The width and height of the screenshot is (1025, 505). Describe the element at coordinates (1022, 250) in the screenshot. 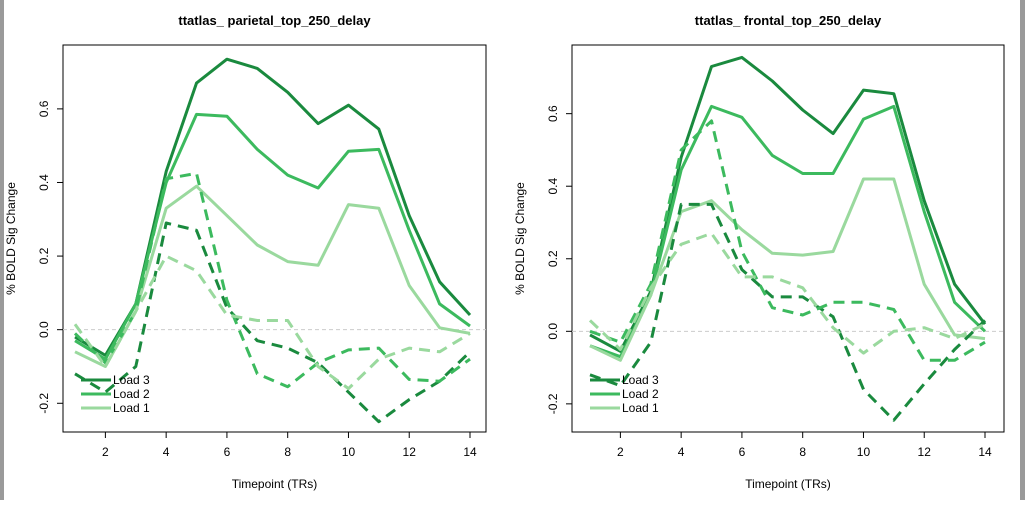

I see `window-edge-right` at that location.